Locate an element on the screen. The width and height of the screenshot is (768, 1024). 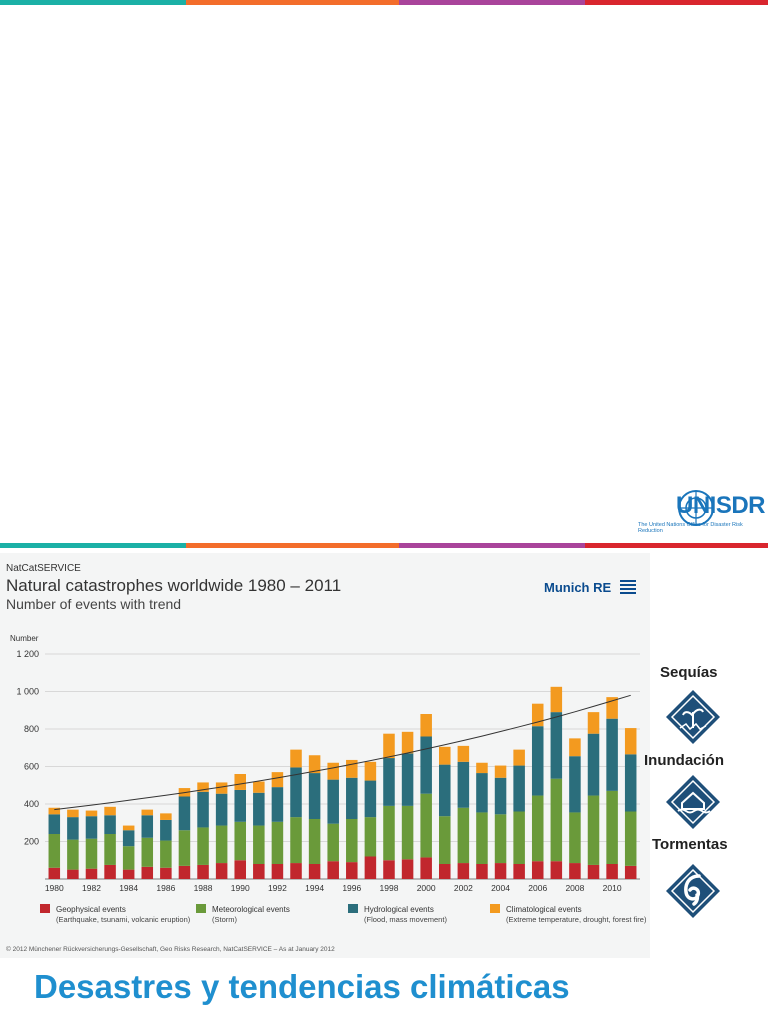
x-tick-label: 1988 is located at coordinates (203, 888).